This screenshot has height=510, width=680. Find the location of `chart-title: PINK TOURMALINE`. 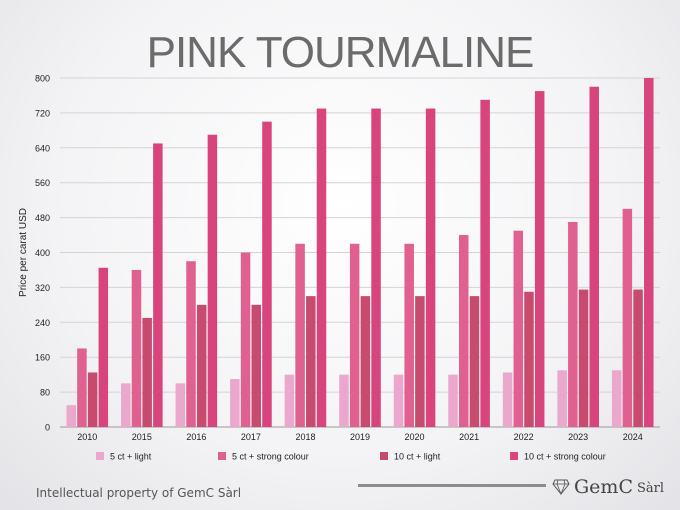

chart-title: PINK TOURMALINE is located at coordinates (340, 52).